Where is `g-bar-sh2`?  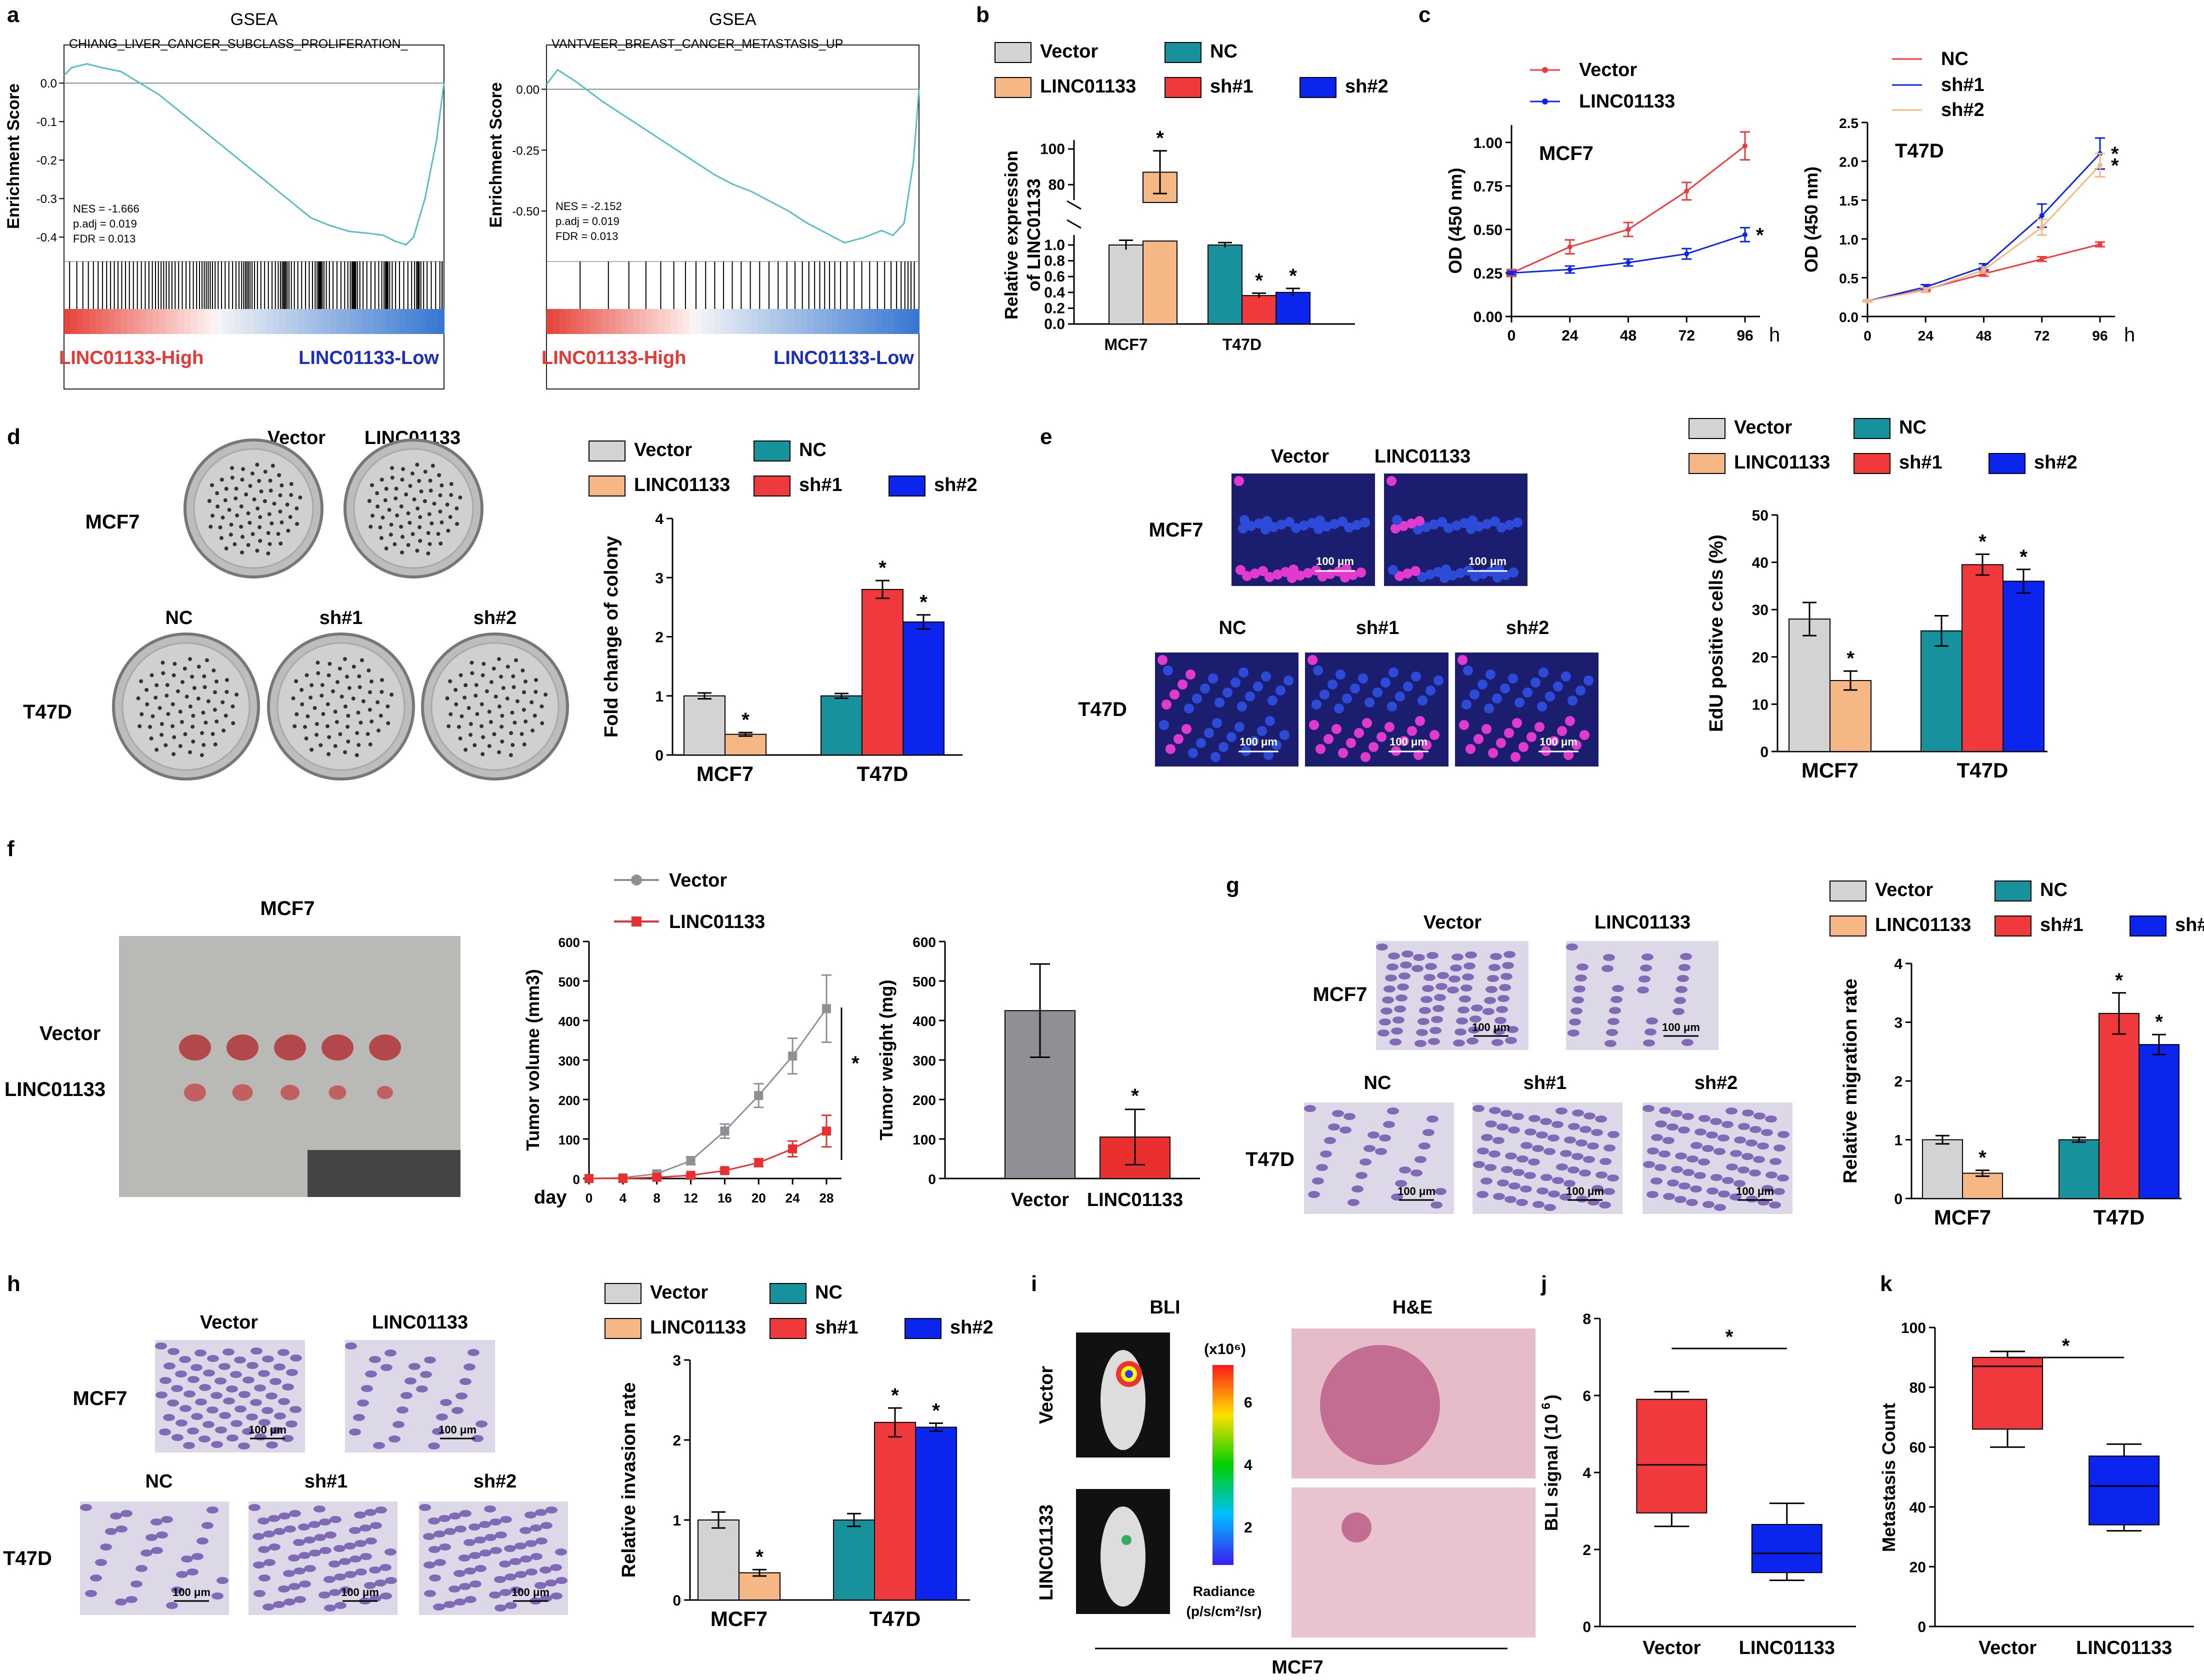 g-bar-sh2 is located at coordinates (2159, 1121).